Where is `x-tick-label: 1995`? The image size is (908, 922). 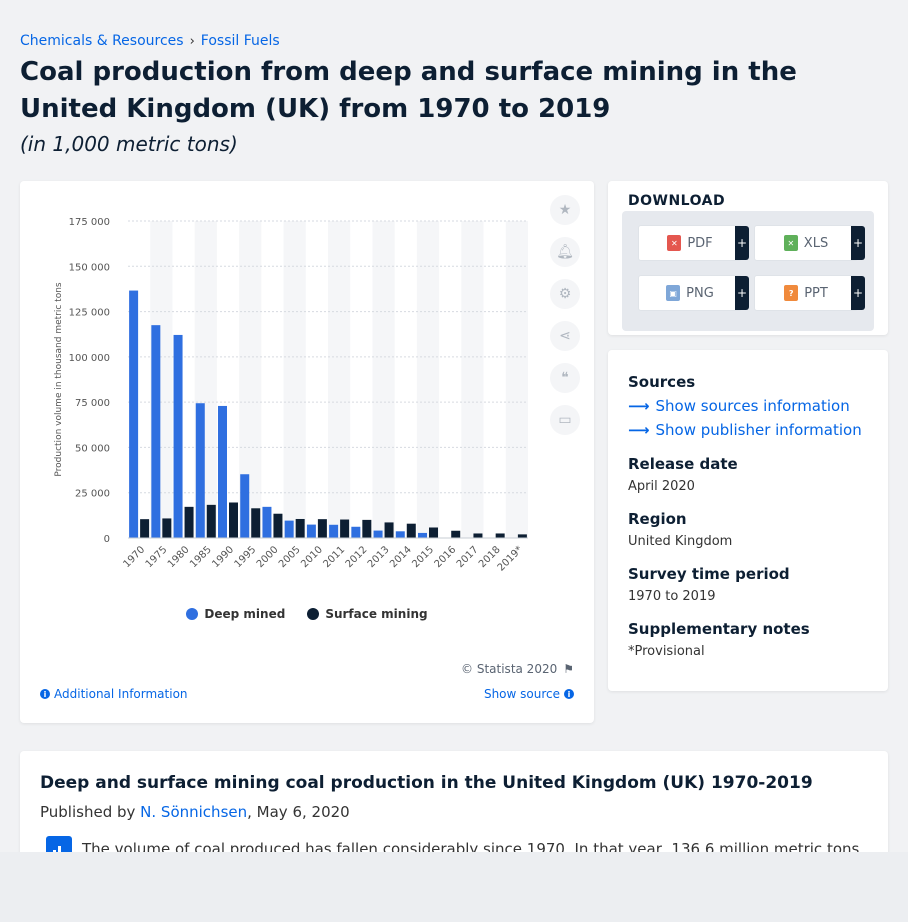
x-tick-label: 1995 is located at coordinates (246, 557).